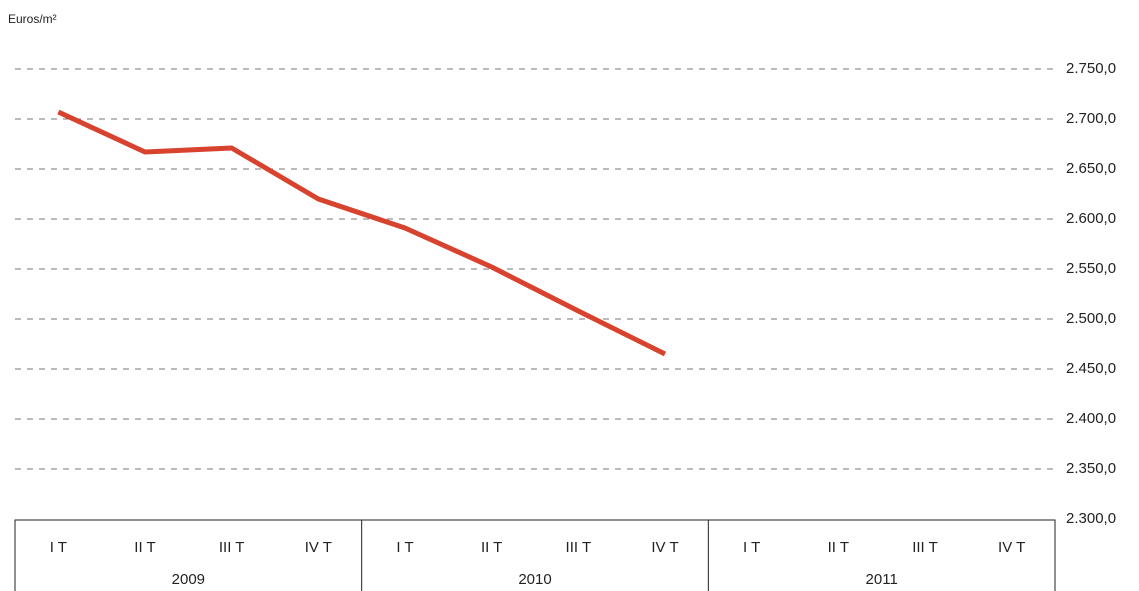 This screenshot has height=591, width=1139. Describe the element at coordinates (1091, 118) in the screenshot. I see `y-tick-label: 2.700,0` at that location.